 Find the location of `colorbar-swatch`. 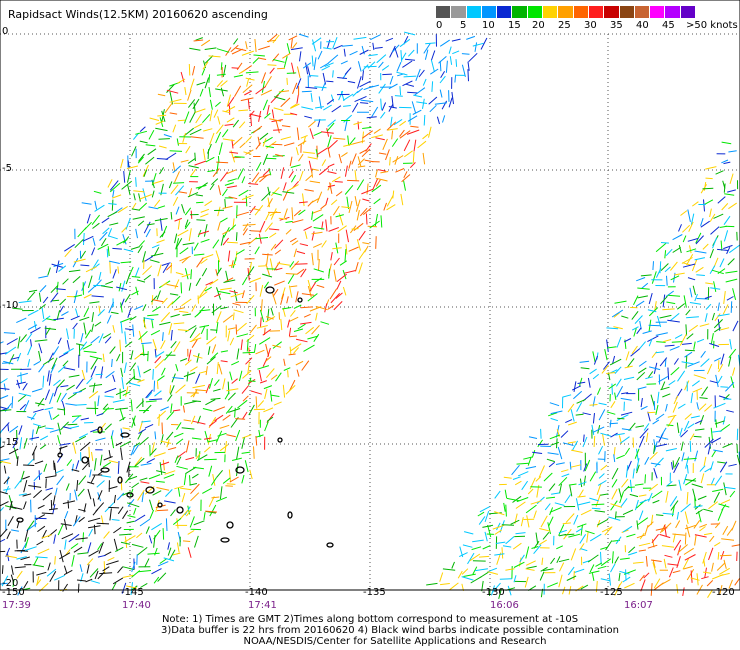

colorbar-swatch is located at coordinates (642, 12).